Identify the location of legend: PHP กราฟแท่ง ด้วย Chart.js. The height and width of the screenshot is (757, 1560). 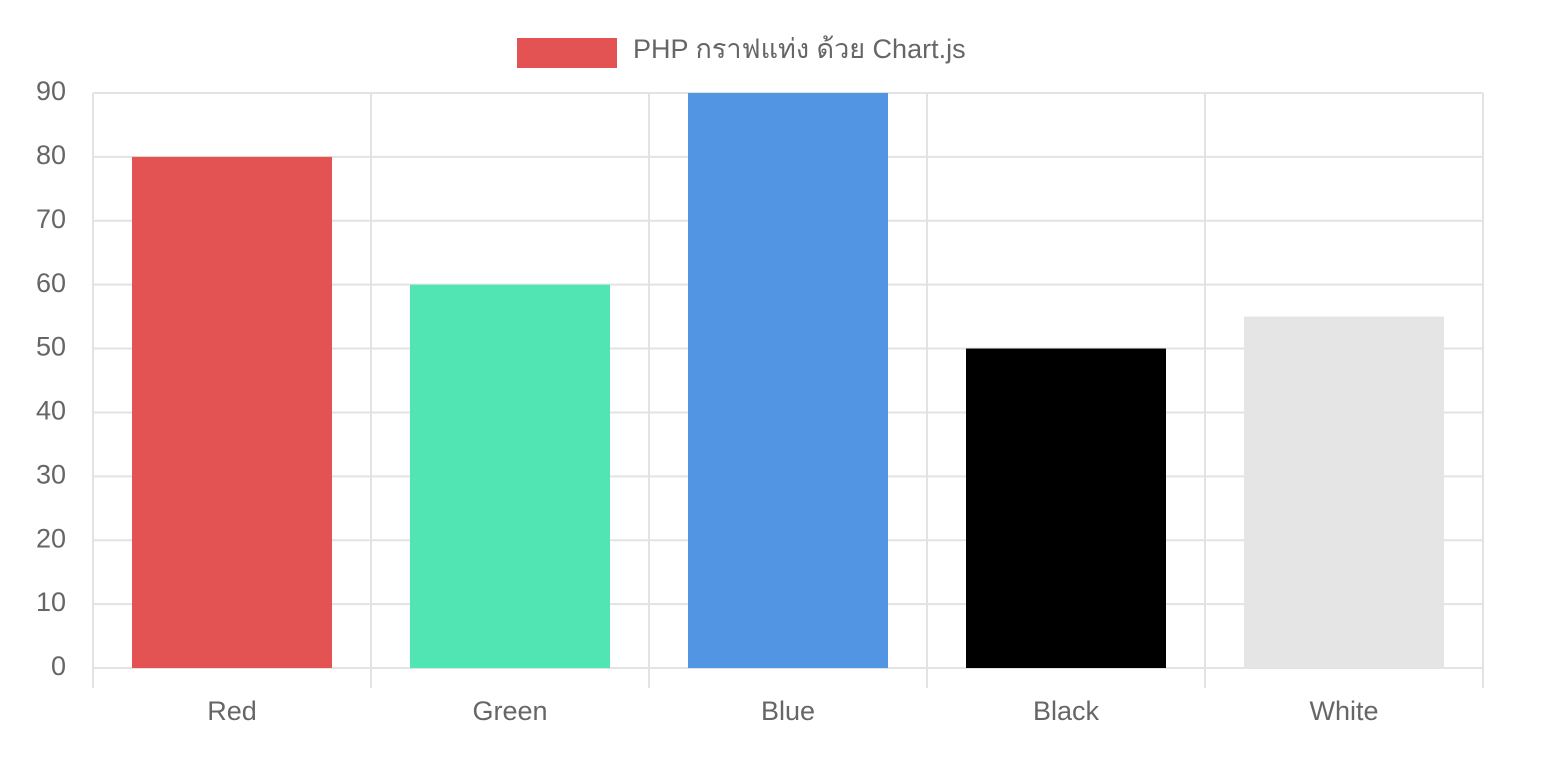
(741, 51).